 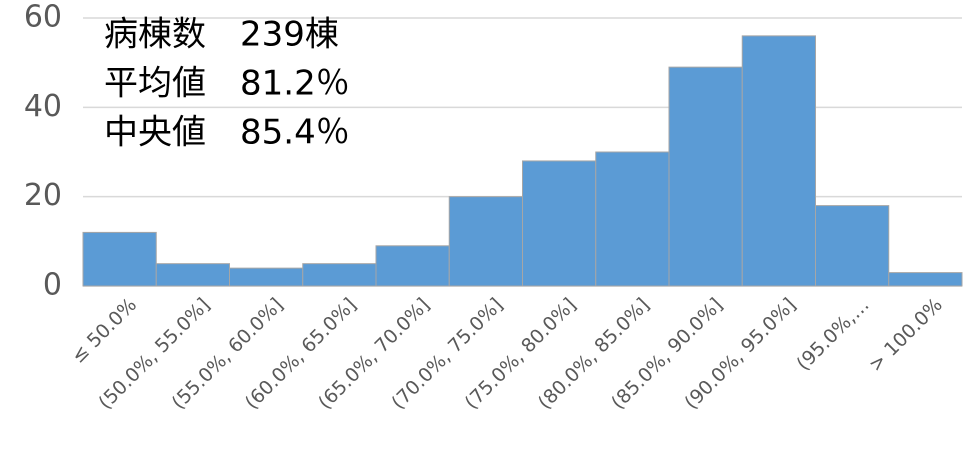 What do you see at coordinates (227, 133) in the screenshot?
I see `annotation: 中央値 85.4％` at bounding box center [227, 133].